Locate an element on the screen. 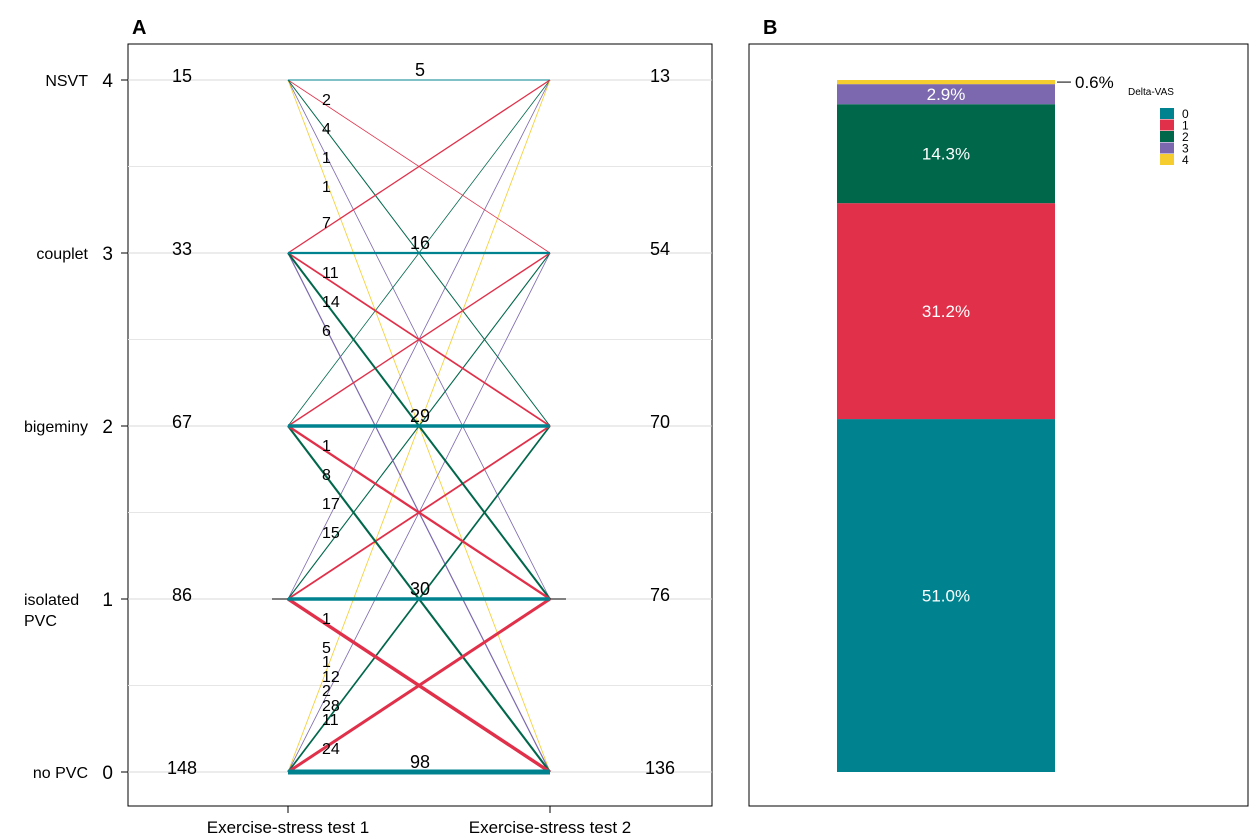 This screenshot has width=1249, height=839. transition-label: 6 is located at coordinates (326, 331).